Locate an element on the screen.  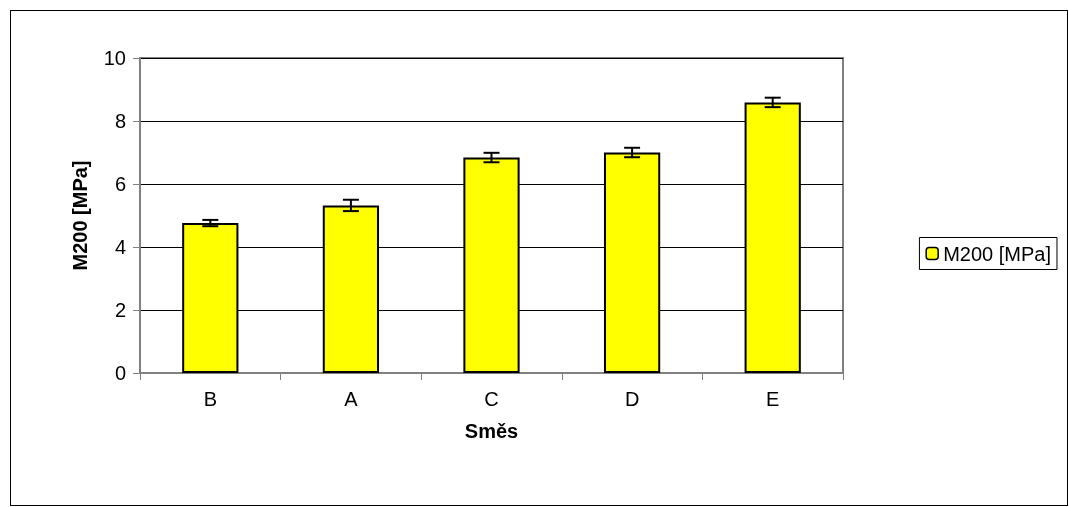
legend-label: M200 [MPa] is located at coordinates (997, 253).